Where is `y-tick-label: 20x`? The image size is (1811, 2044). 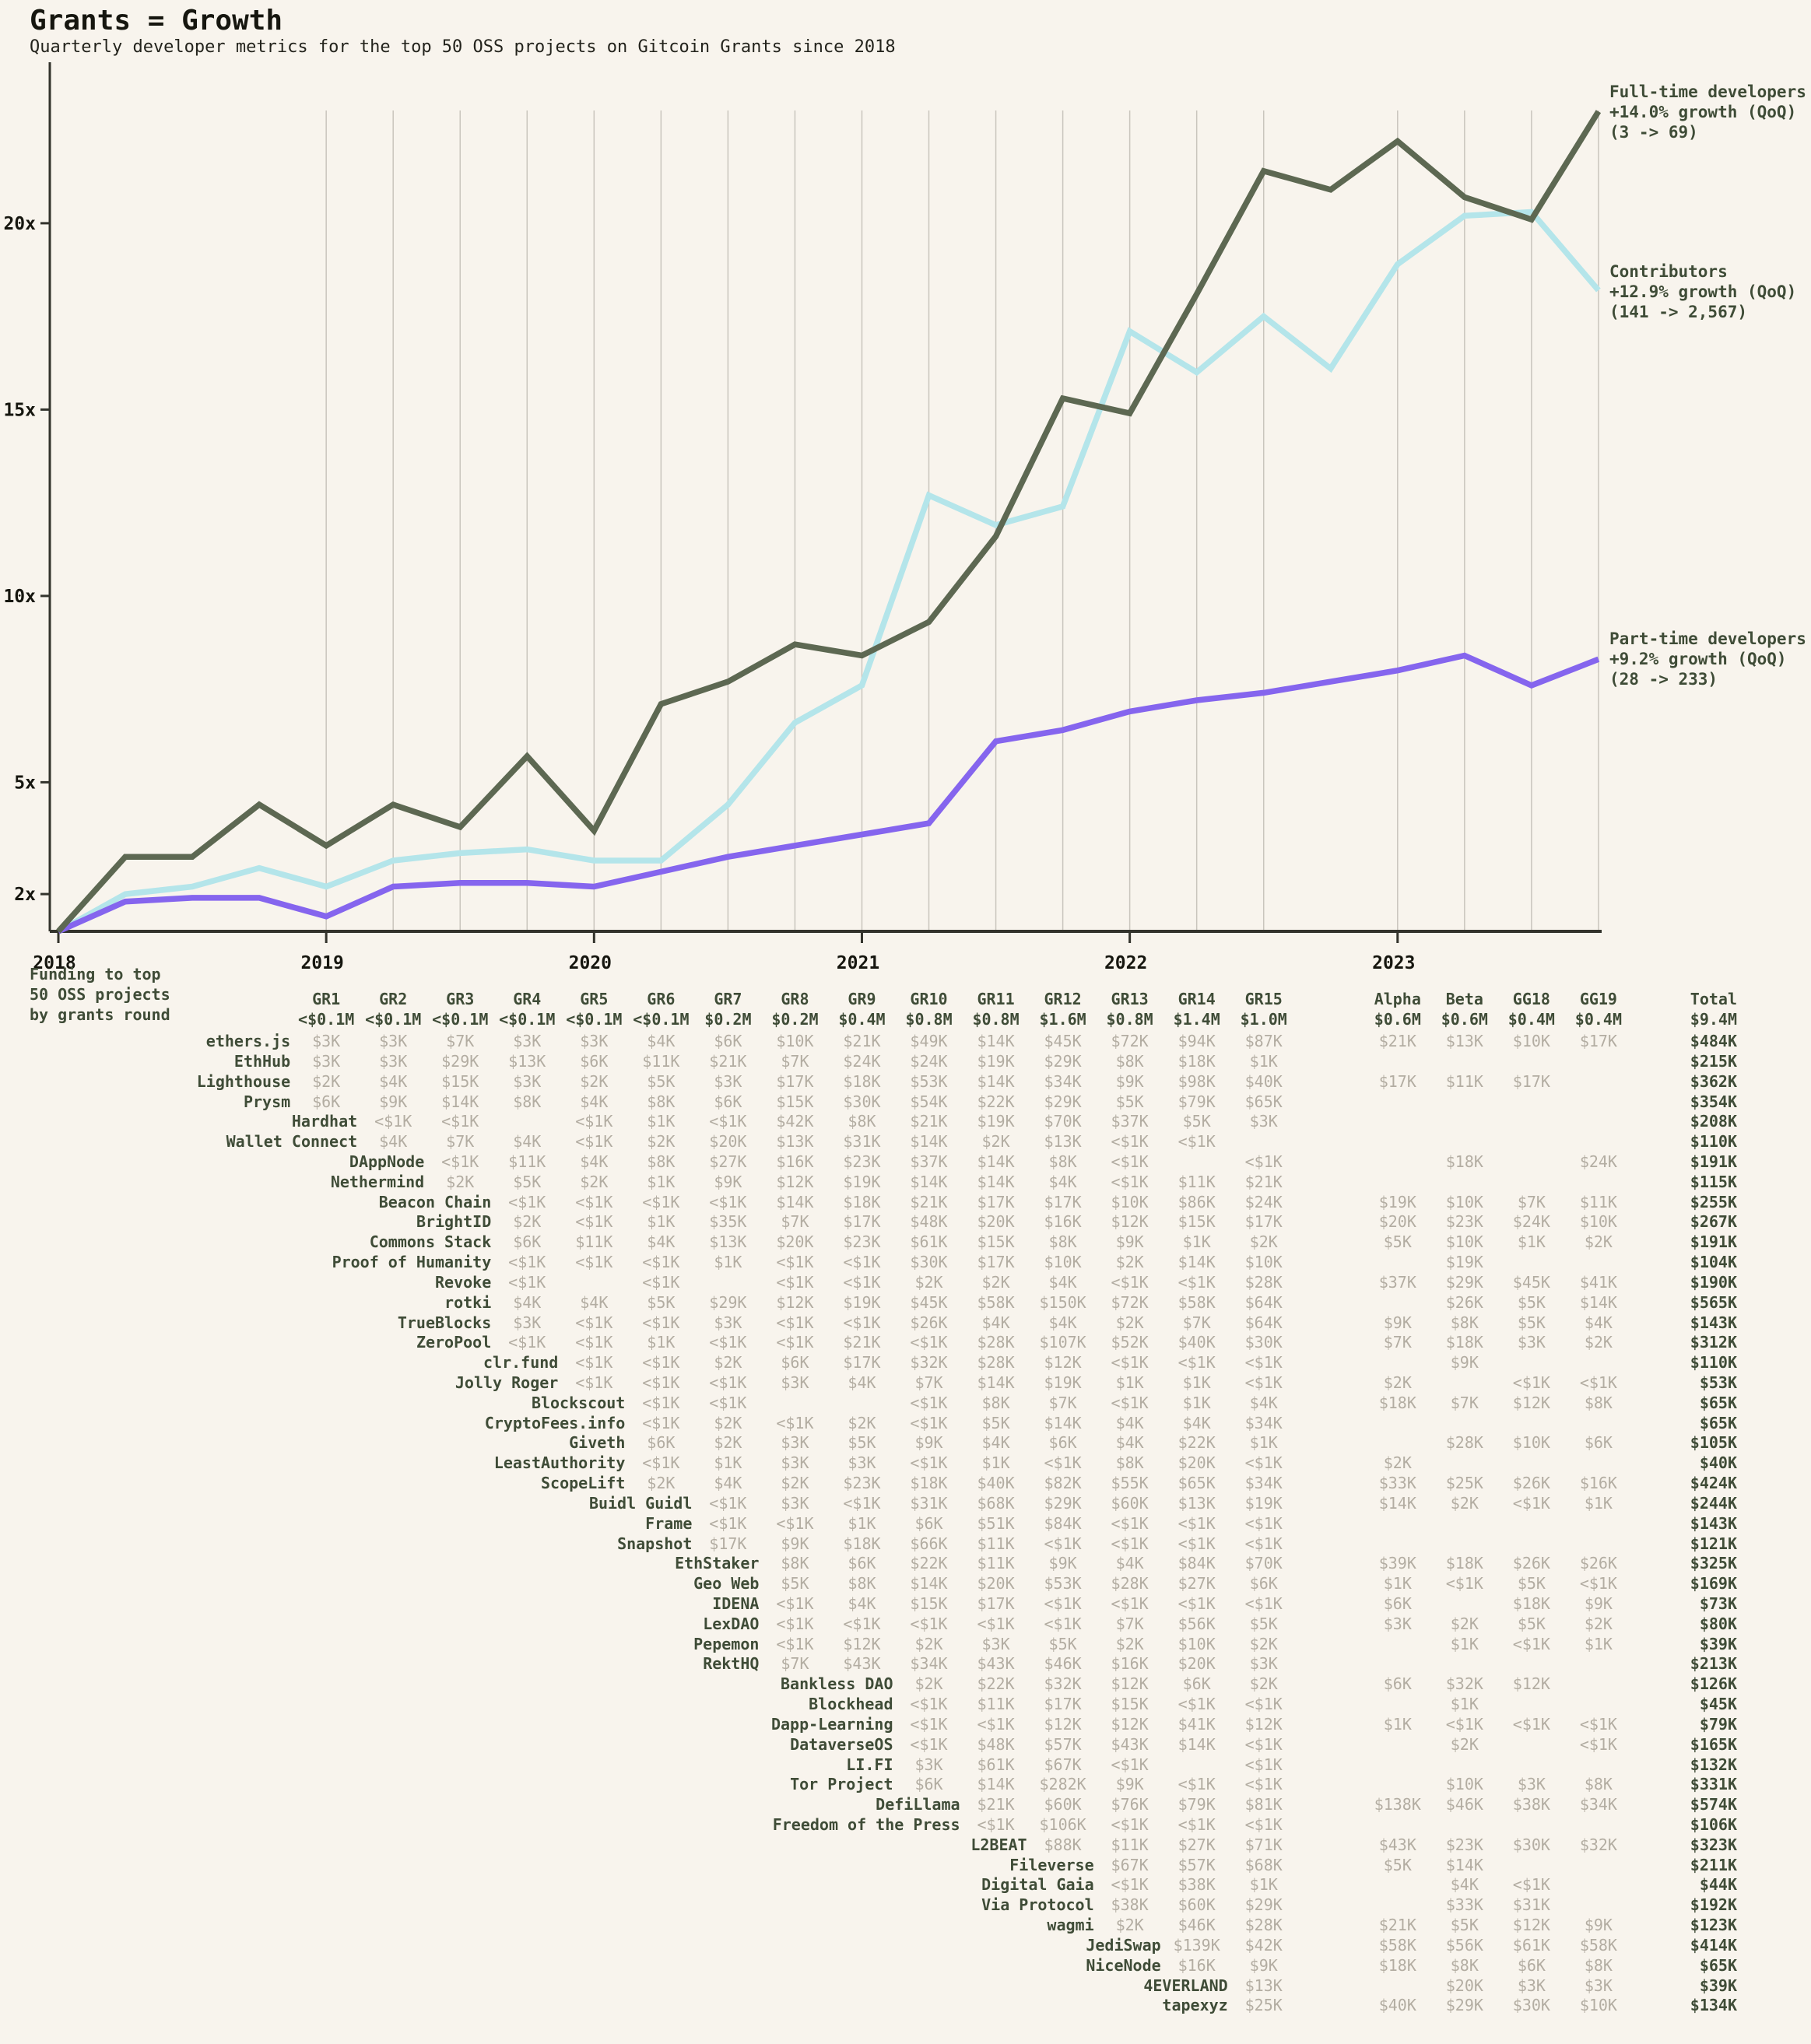 y-tick-label: 20x is located at coordinates (19, 224).